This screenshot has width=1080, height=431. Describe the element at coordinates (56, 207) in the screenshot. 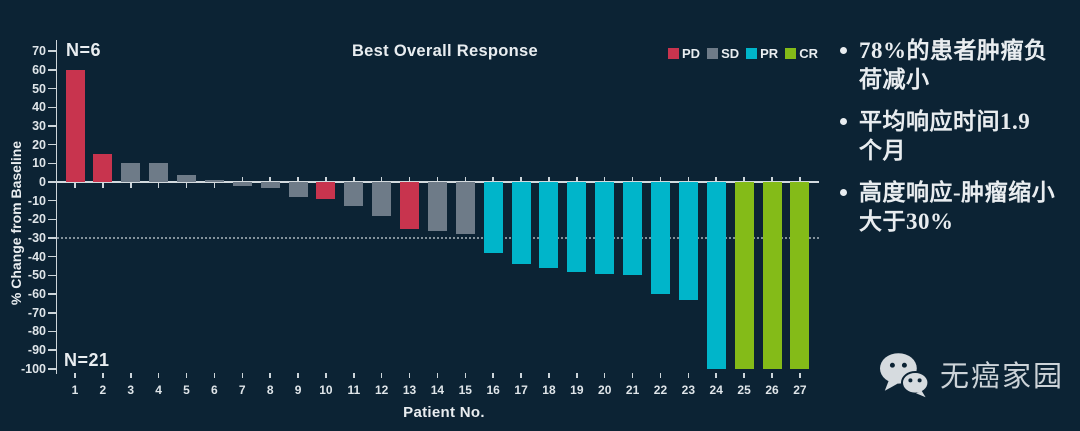

I see `y-axis-line` at that location.